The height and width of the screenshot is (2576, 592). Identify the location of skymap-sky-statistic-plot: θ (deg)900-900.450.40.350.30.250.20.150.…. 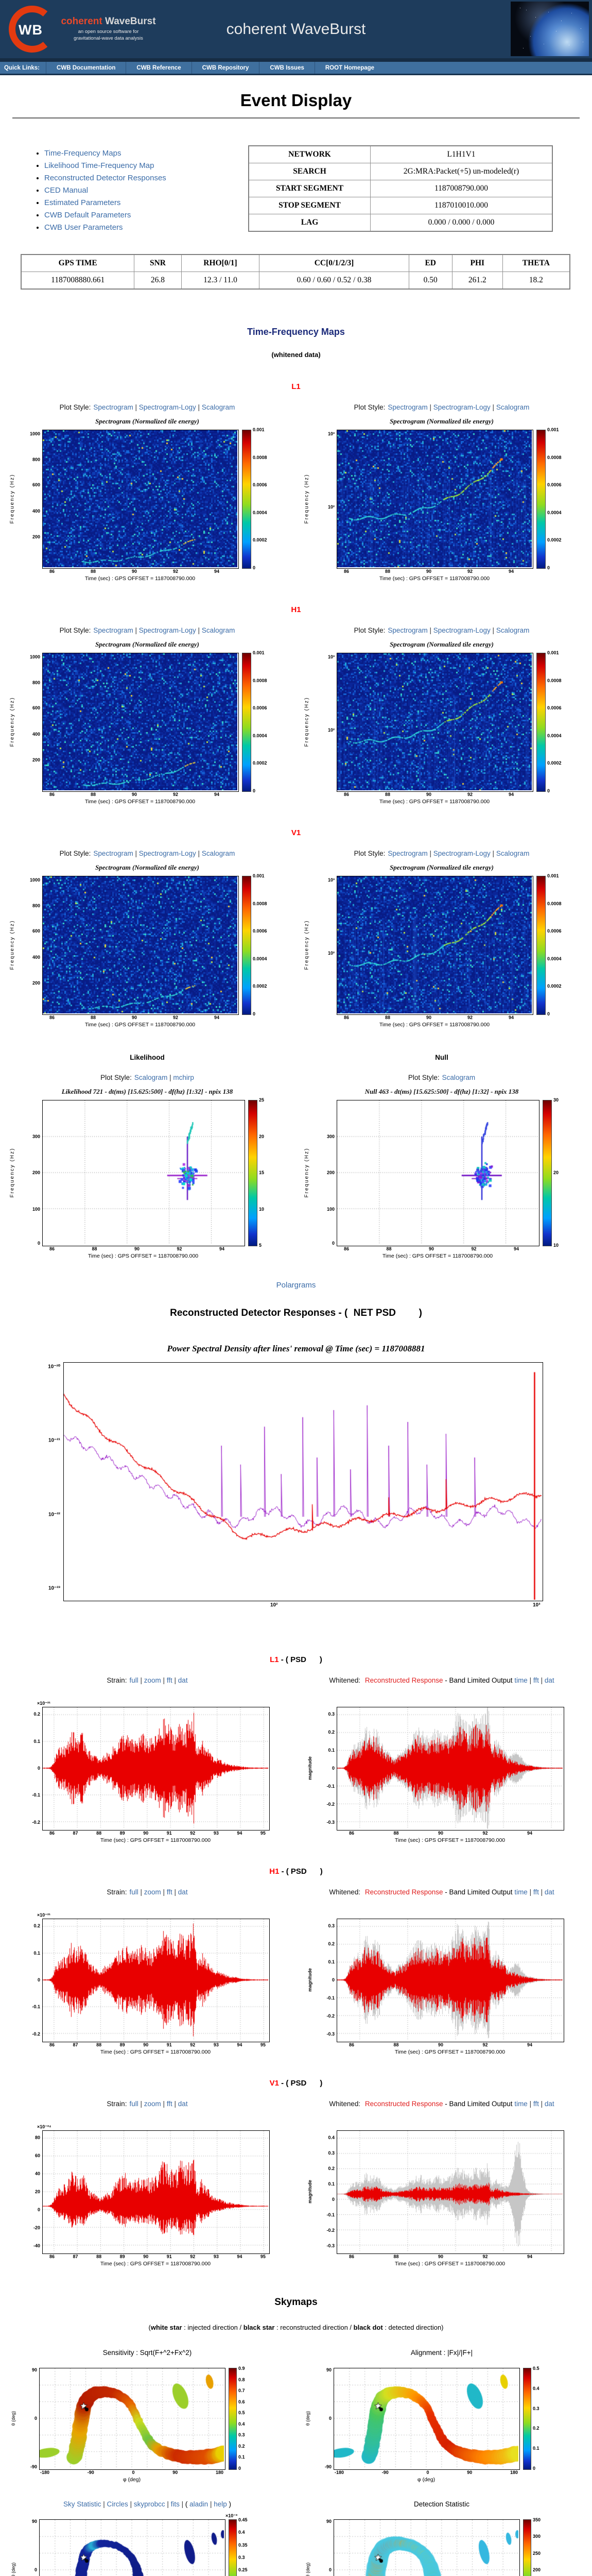
(152, 2544).